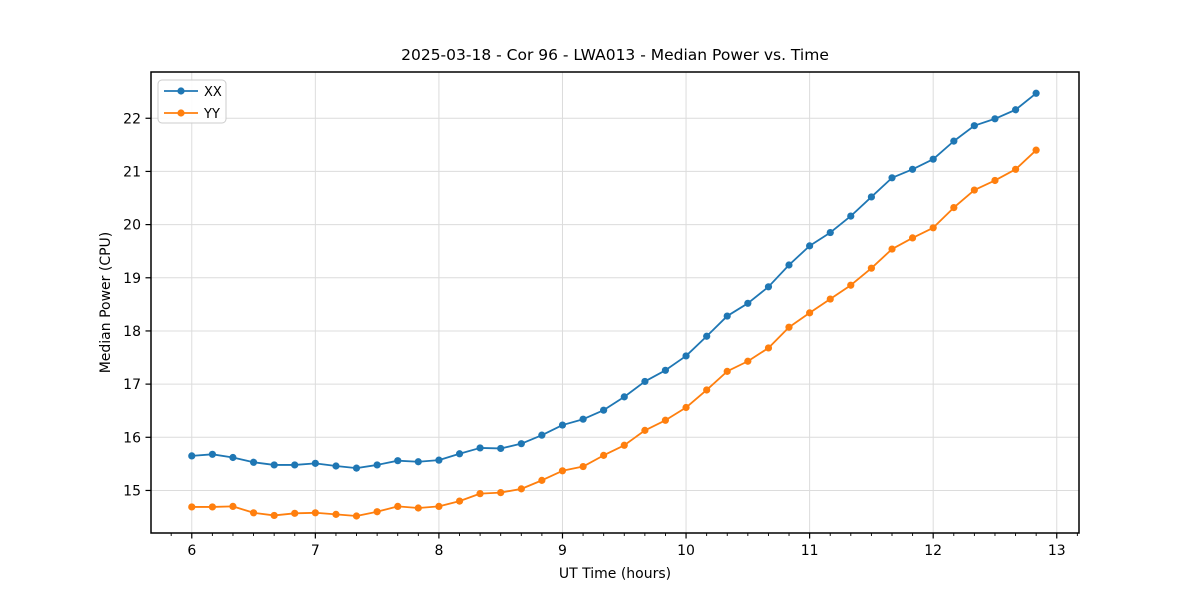  What do you see at coordinates (933, 551) in the screenshot?
I see `x-tick-label: 12` at bounding box center [933, 551].